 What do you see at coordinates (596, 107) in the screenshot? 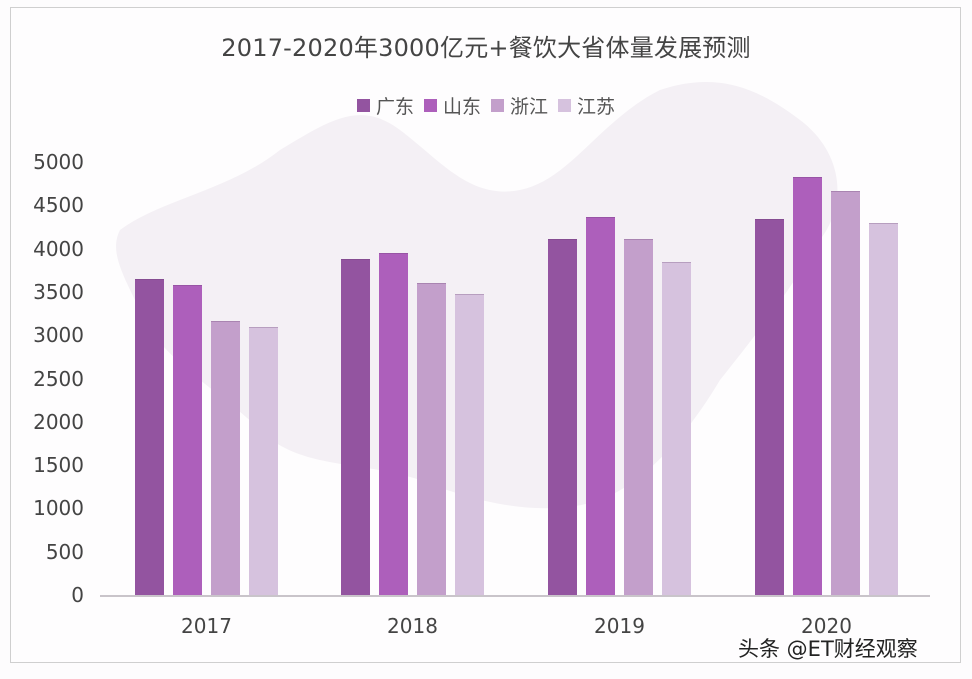
I see `legend-label: 江苏` at bounding box center [596, 107].